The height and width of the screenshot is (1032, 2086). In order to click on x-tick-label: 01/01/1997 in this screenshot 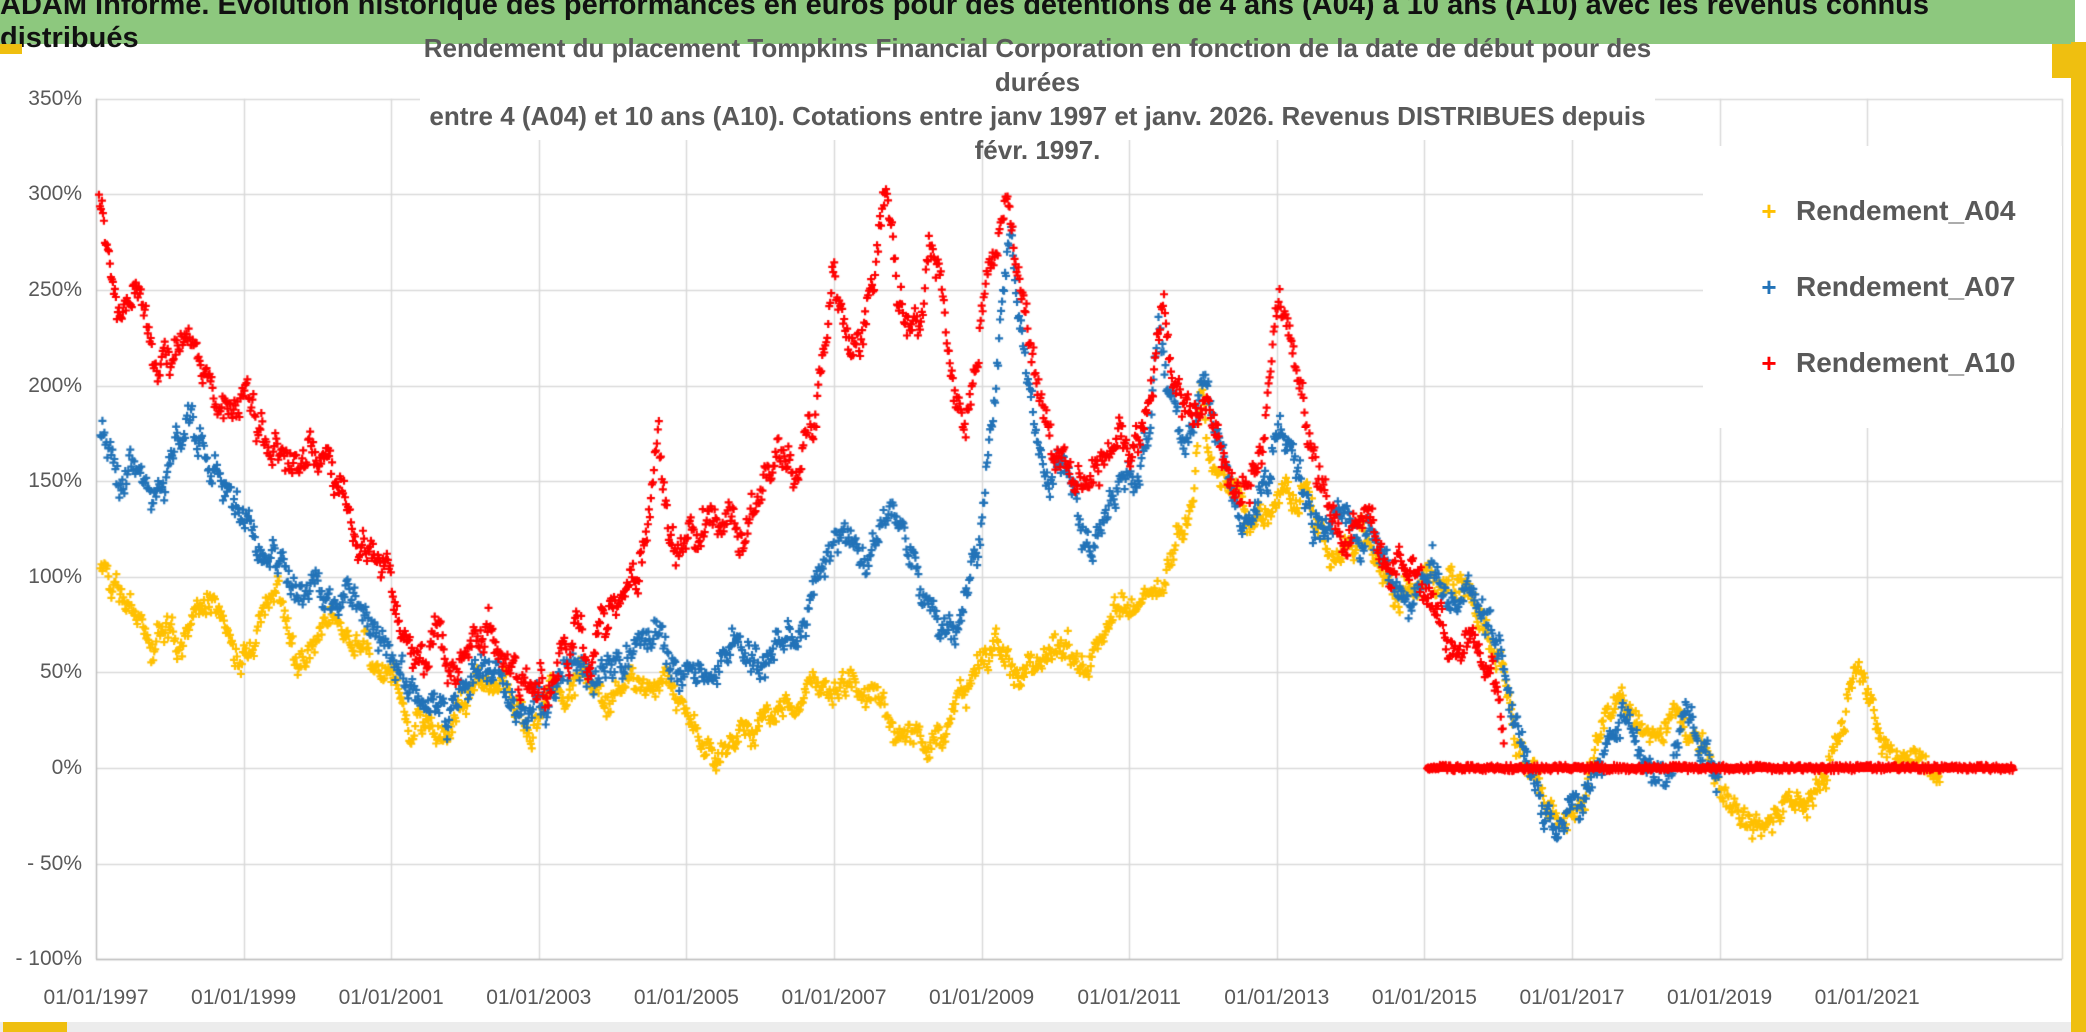, I will do `click(96, 997)`.